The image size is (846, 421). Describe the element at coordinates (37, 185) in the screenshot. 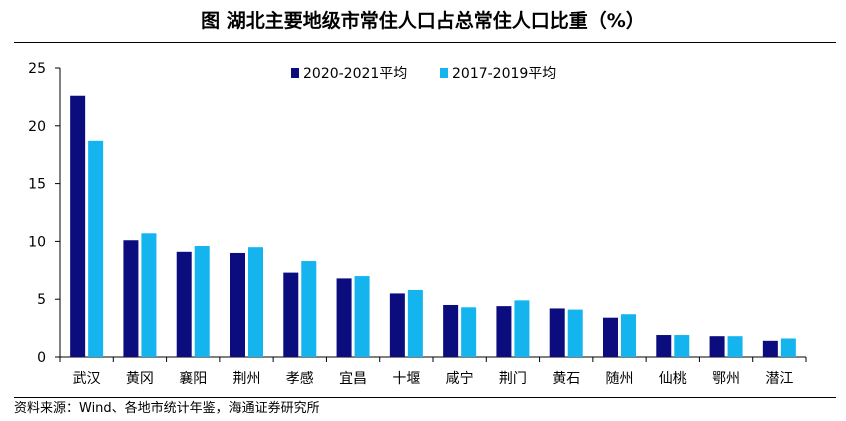

I see `y-tick-label: 15` at that location.